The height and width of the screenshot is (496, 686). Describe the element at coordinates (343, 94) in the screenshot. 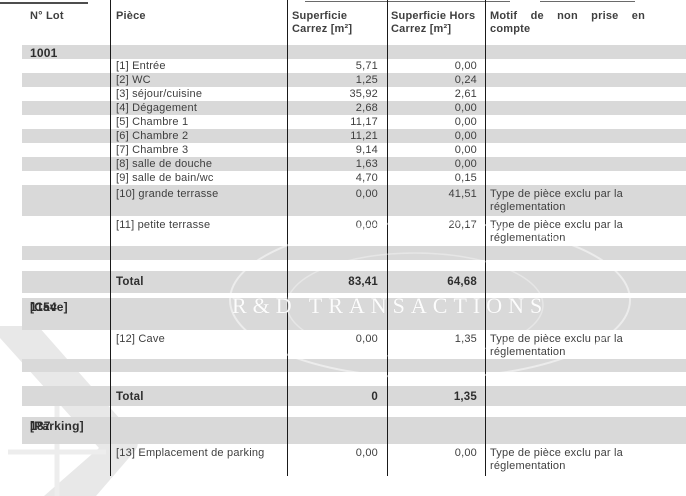

I see `piece-row: [3] séjour/cuisine 35,92 2,61` at that location.